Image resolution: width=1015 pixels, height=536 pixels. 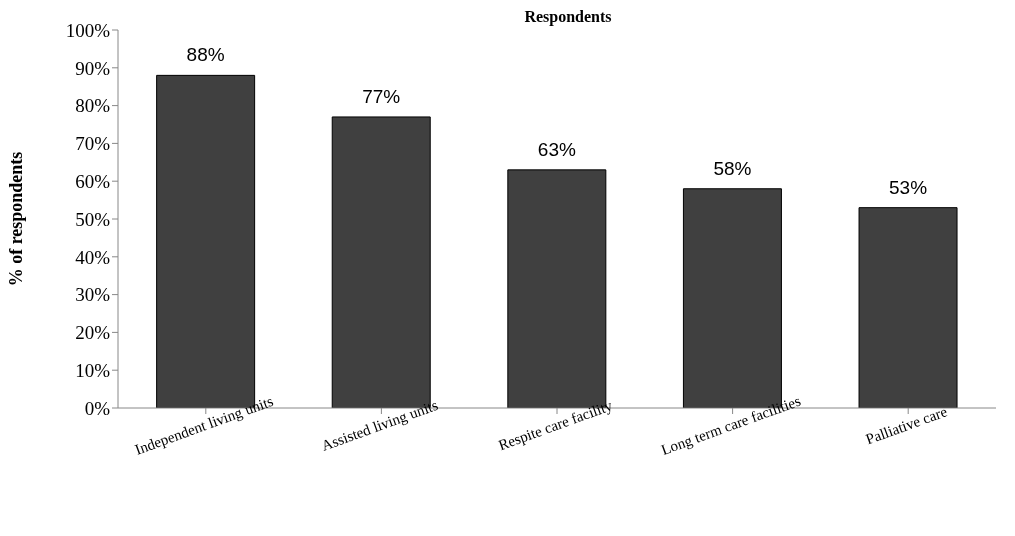 I want to click on y-tick-label: 50%, so click(x=93, y=219).